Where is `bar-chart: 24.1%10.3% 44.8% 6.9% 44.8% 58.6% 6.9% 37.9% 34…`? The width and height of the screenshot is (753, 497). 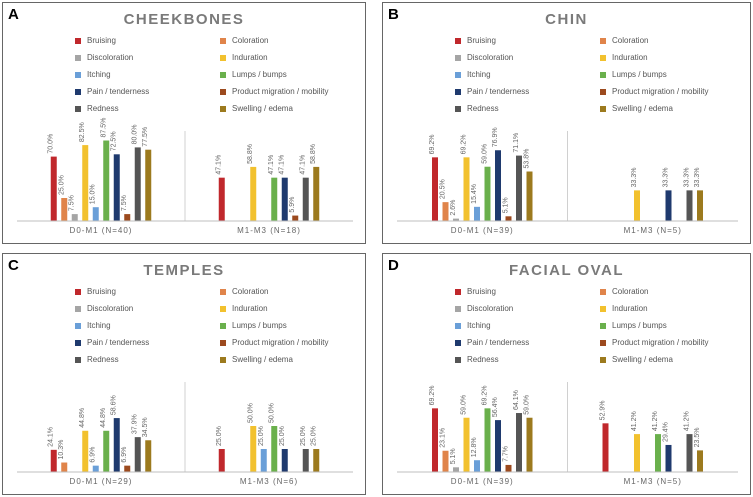 bar-chart: 24.1%10.3% 44.8% 6.9% 44.8% 58.6% 6.9% 37.9% 34… is located at coordinates (185, 434).